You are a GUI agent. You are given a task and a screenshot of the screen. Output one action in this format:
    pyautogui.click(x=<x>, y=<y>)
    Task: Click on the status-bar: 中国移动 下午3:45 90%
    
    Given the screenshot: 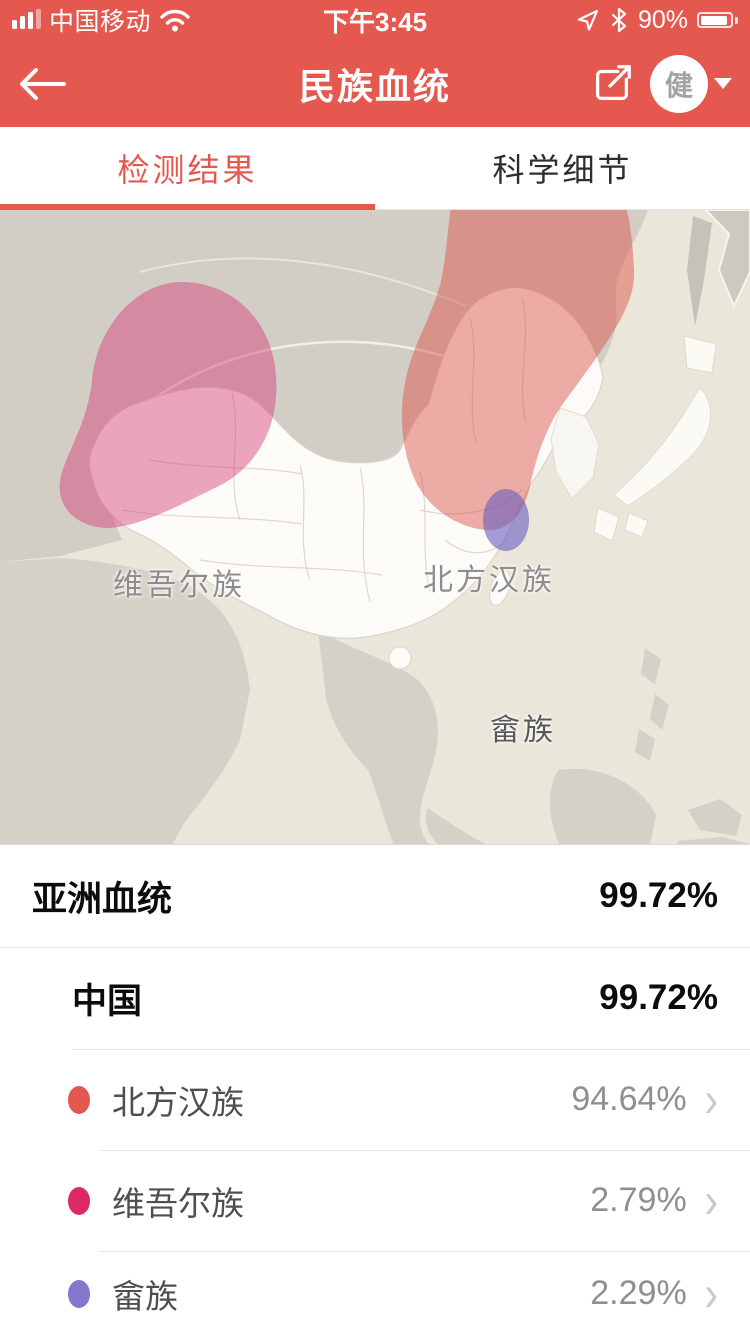 What is the action you would take?
    pyautogui.click(x=375, y=20)
    